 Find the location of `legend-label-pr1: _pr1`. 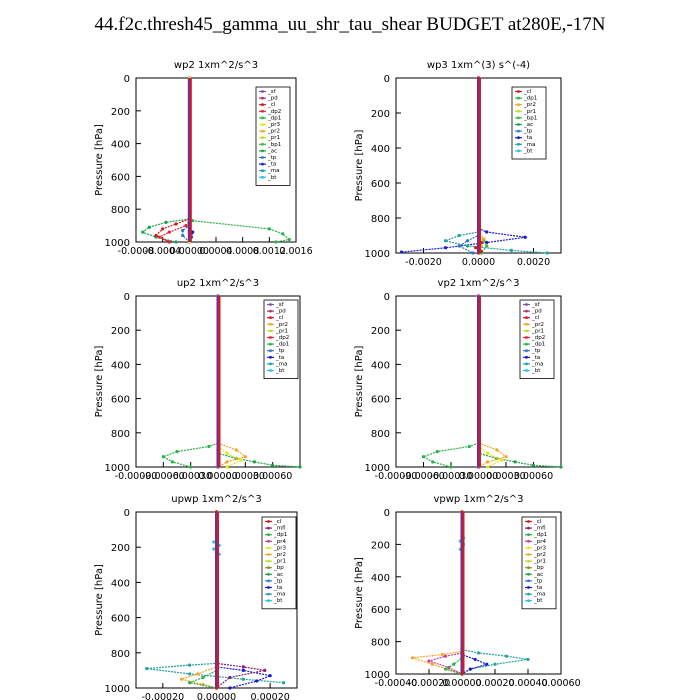

legend-label-pr1: _pr1 is located at coordinates (273, 138).